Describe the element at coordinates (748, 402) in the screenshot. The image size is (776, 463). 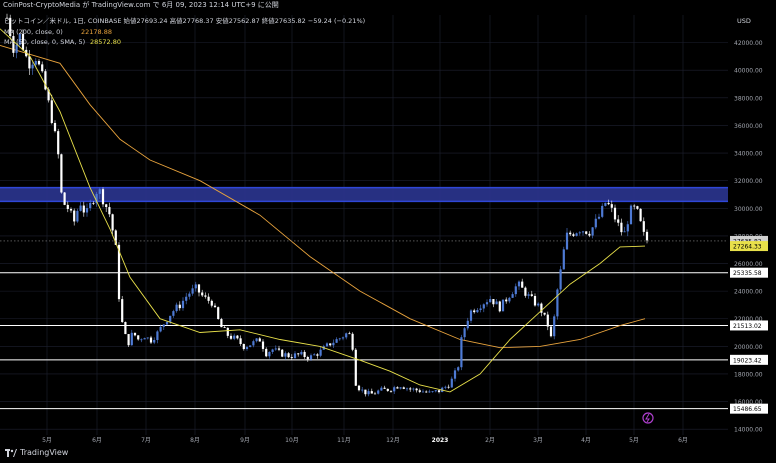
I see `y-tick-label: 16000.00` at that location.